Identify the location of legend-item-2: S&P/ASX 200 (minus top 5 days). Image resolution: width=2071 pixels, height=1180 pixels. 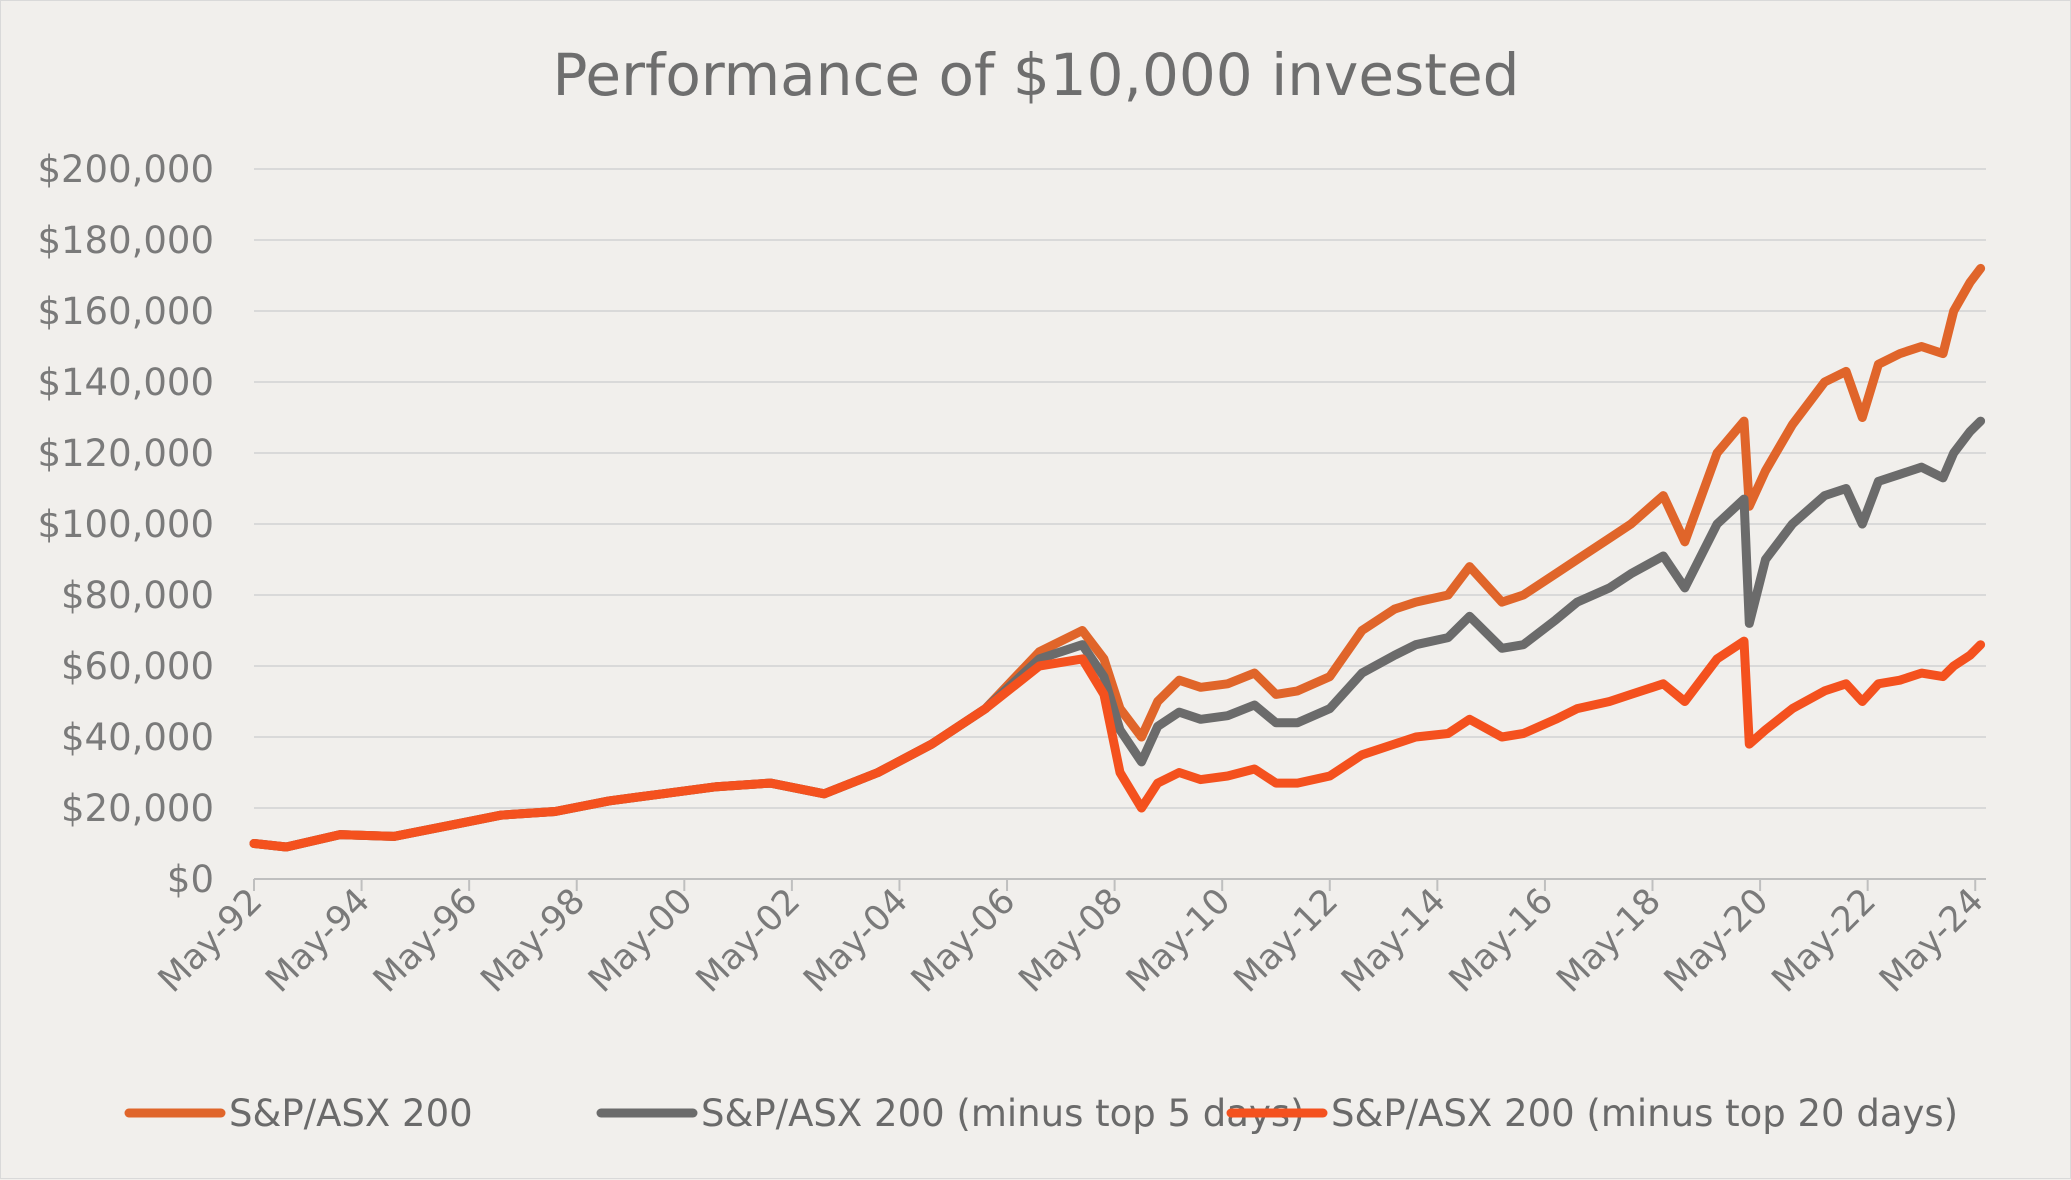
(950, 1113).